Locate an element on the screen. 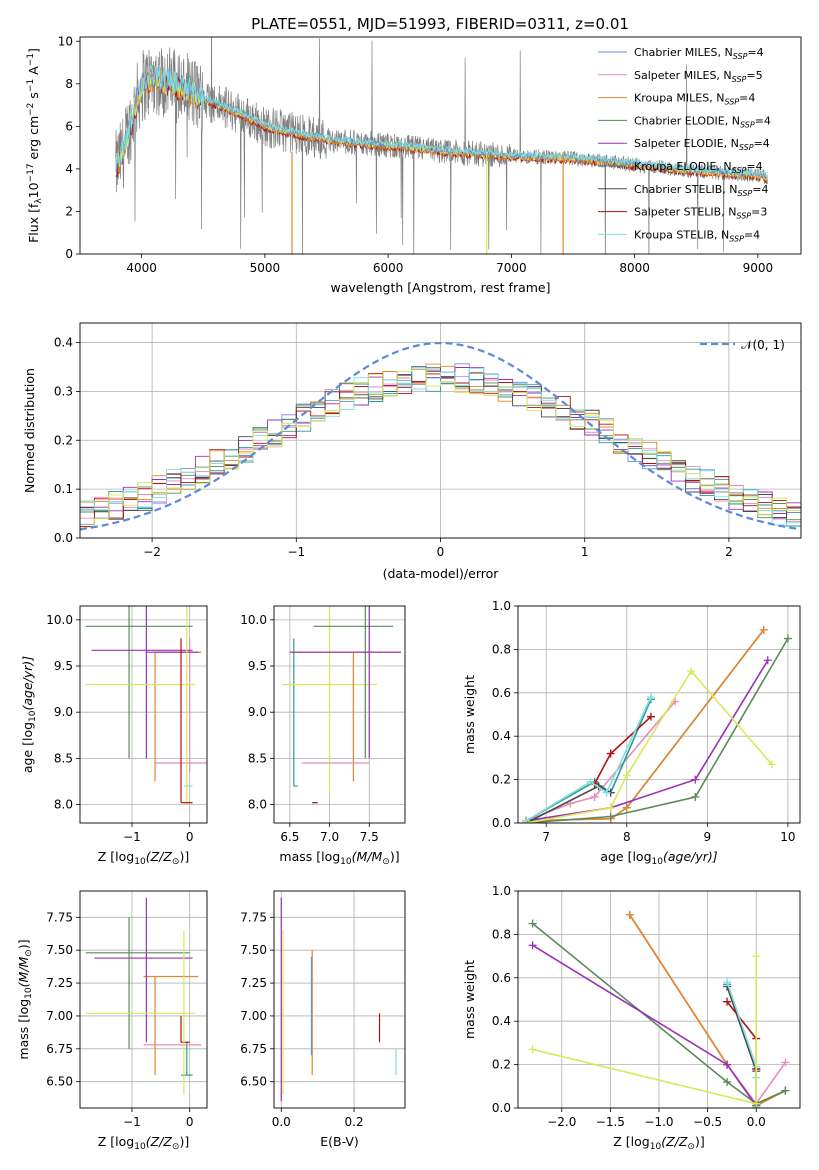 Image resolution: width=819 pixels, height=1170 pixels. y-label-tail: (M/M is located at coordinates (23, 972).